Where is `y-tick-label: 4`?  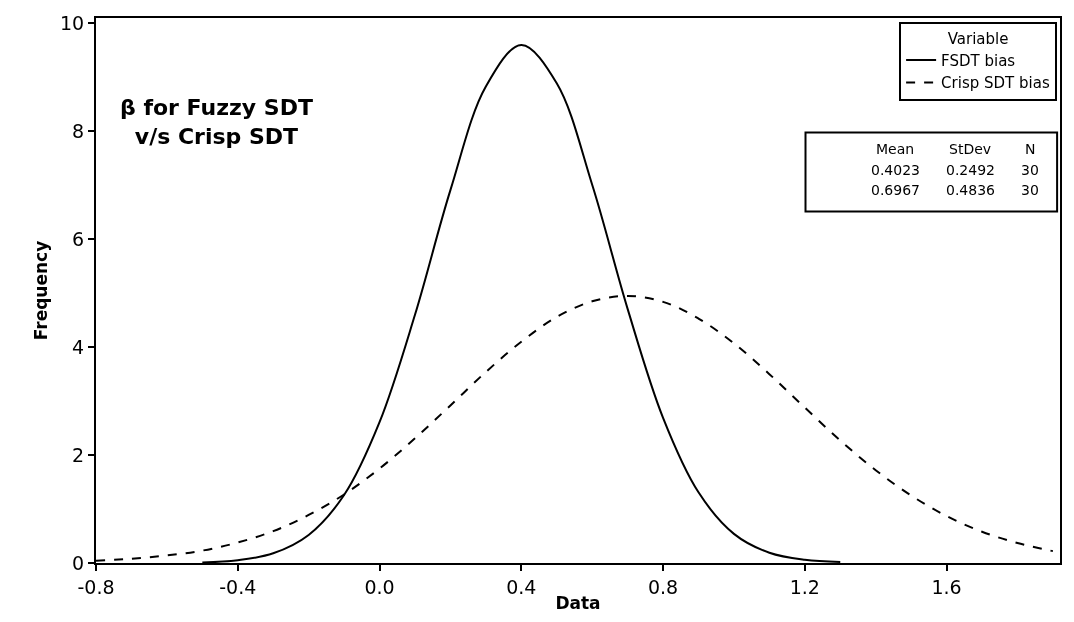 y-tick-label: 4 is located at coordinates (78, 346).